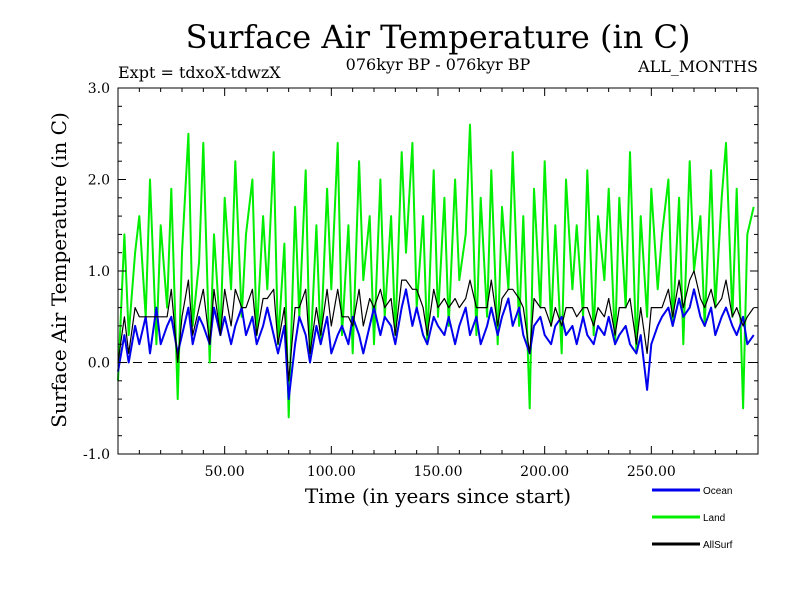  Describe the element at coordinates (99, 181) in the screenshot. I see `y-tick-label: 2.0` at that location.